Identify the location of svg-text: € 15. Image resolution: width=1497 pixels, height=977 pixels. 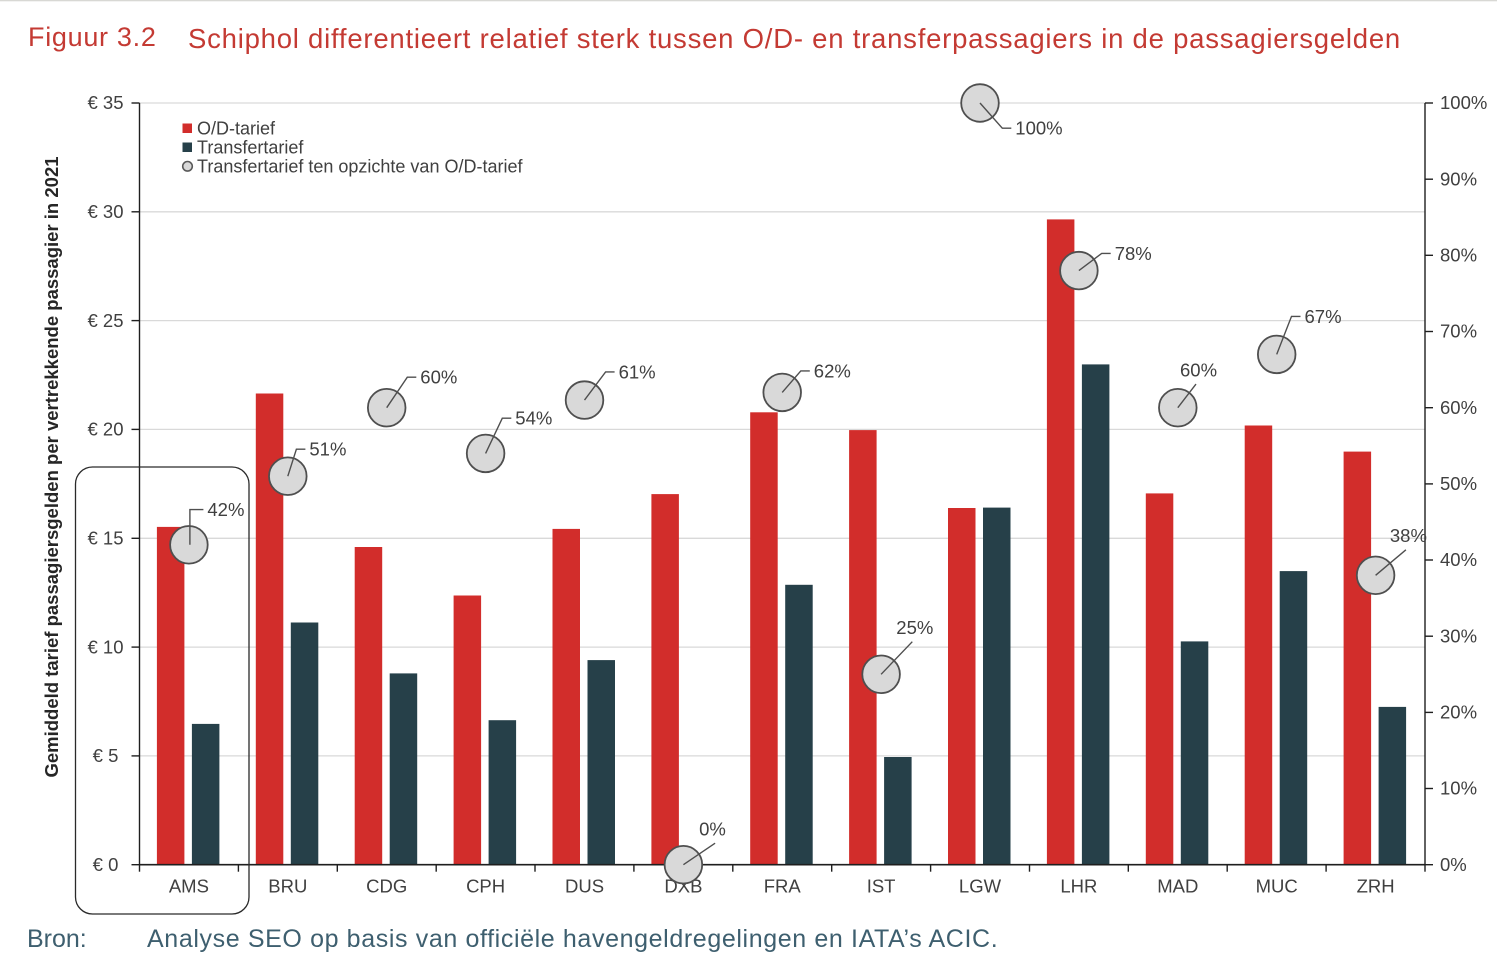
(105, 538).